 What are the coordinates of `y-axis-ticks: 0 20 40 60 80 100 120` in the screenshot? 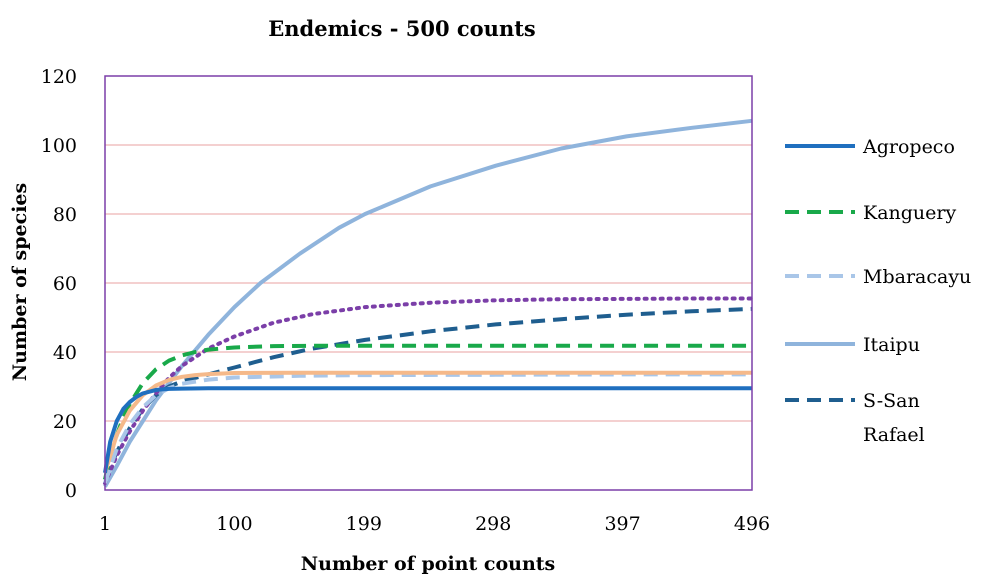 It's located at (59, 284).